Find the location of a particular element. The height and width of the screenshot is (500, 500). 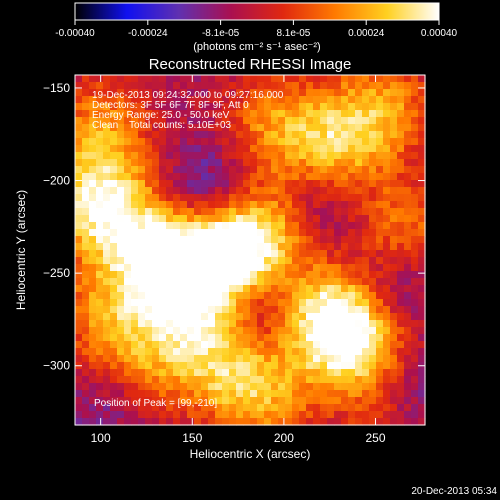

plot-timestamp: 20-Dec-2013 05:34 is located at coordinates (454, 491).